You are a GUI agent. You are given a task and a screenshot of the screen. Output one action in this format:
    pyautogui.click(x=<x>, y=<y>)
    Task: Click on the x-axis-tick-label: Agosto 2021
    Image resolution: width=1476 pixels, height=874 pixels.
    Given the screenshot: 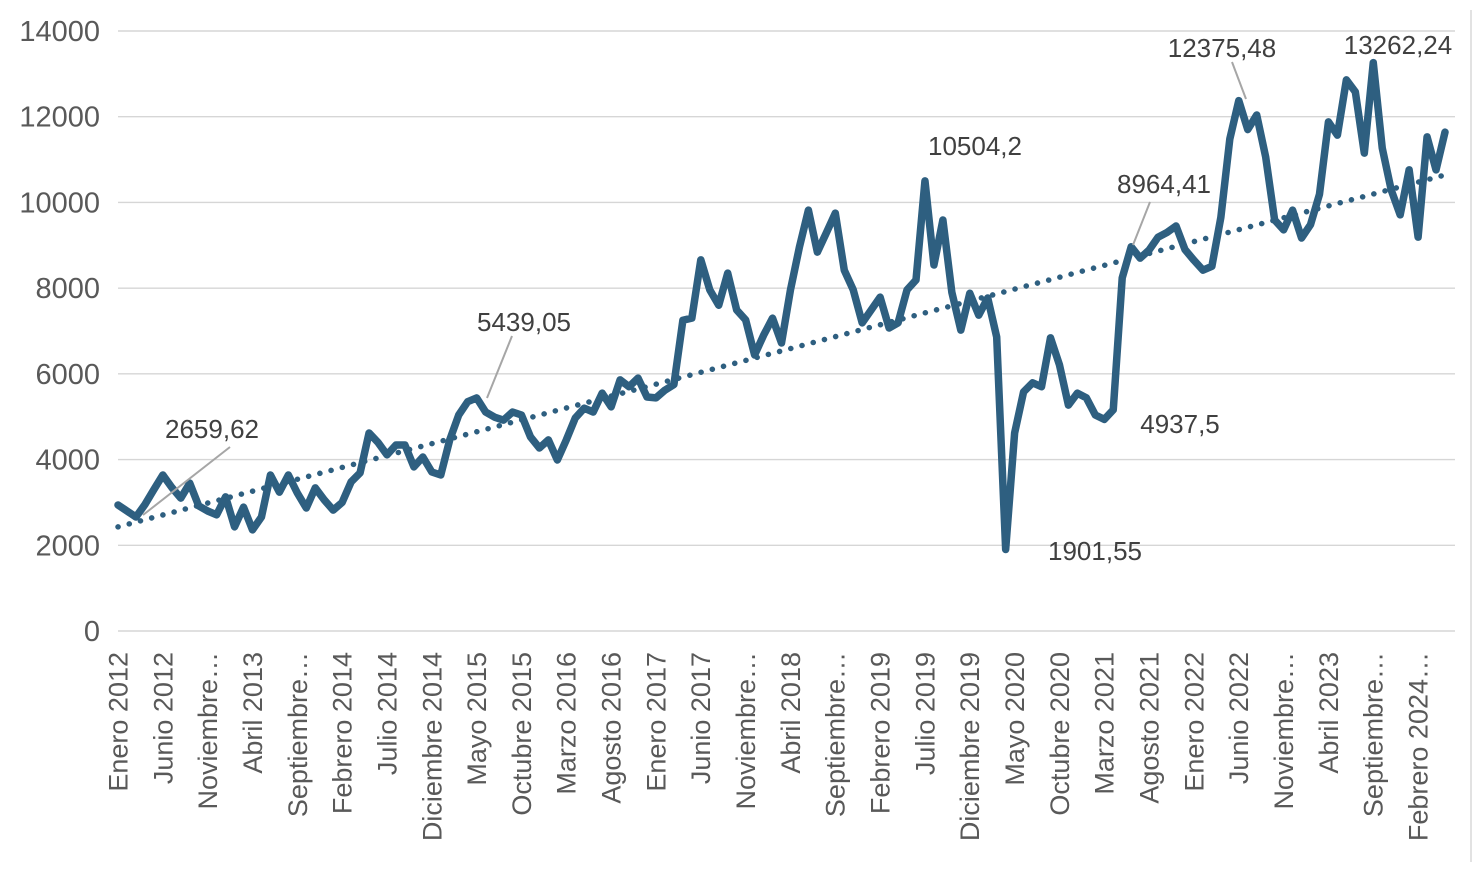 What is the action you would take?
    pyautogui.click(x=1150, y=728)
    